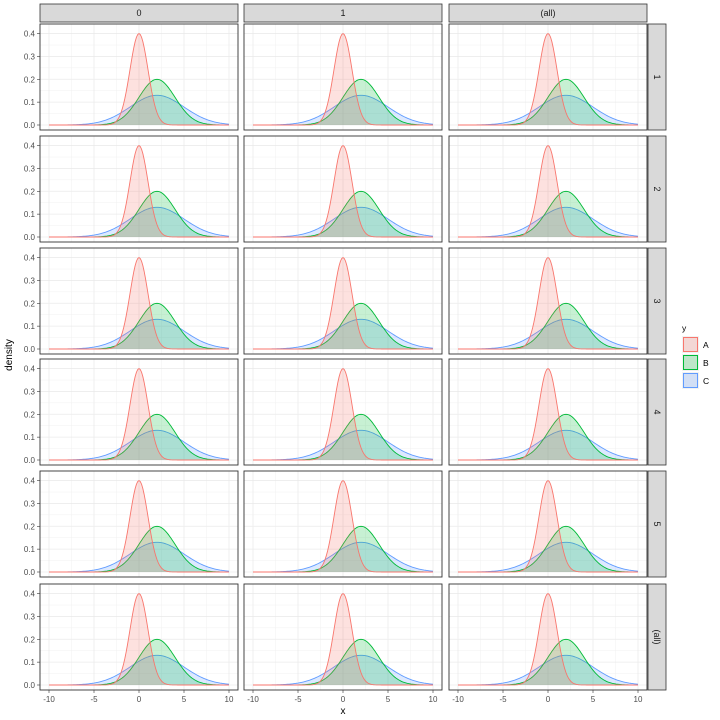 This screenshot has height=720, width=720. What do you see at coordinates (94, 699) in the screenshot?
I see `x-tick-label: -5` at bounding box center [94, 699].